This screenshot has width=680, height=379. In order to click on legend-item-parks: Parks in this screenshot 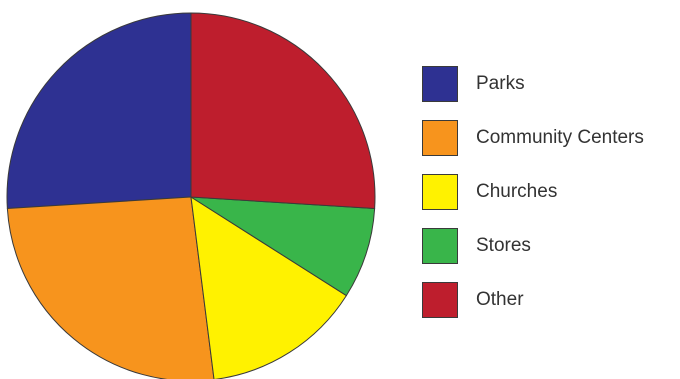, I will do `click(533, 84)`.